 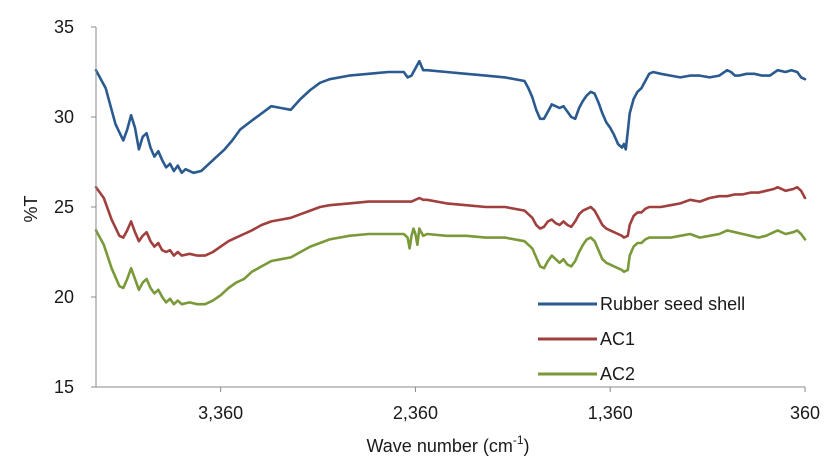 I want to click on y-tick-label: 20, so click(x=64, y=297).